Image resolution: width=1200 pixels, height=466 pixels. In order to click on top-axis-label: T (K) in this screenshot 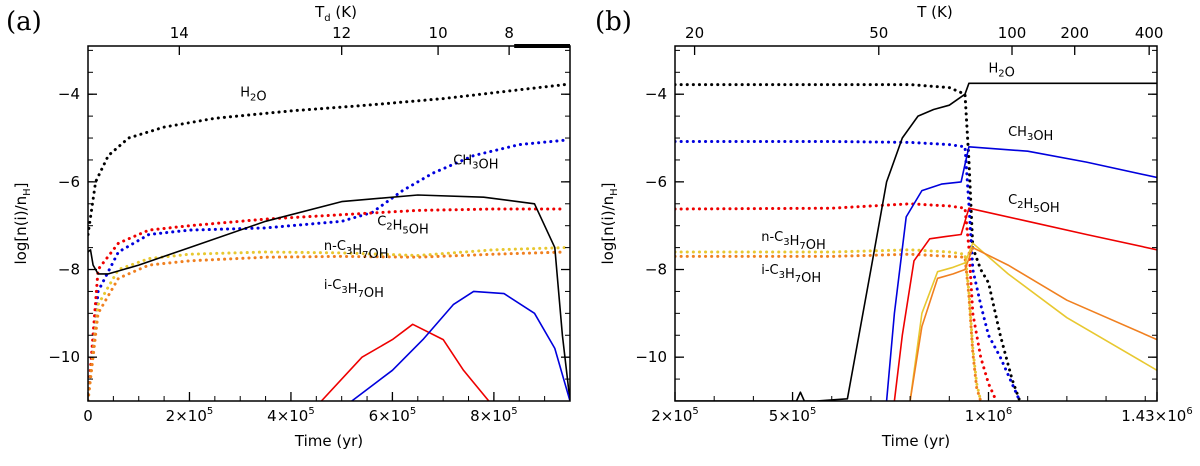, I will do `click(934, 12)`.